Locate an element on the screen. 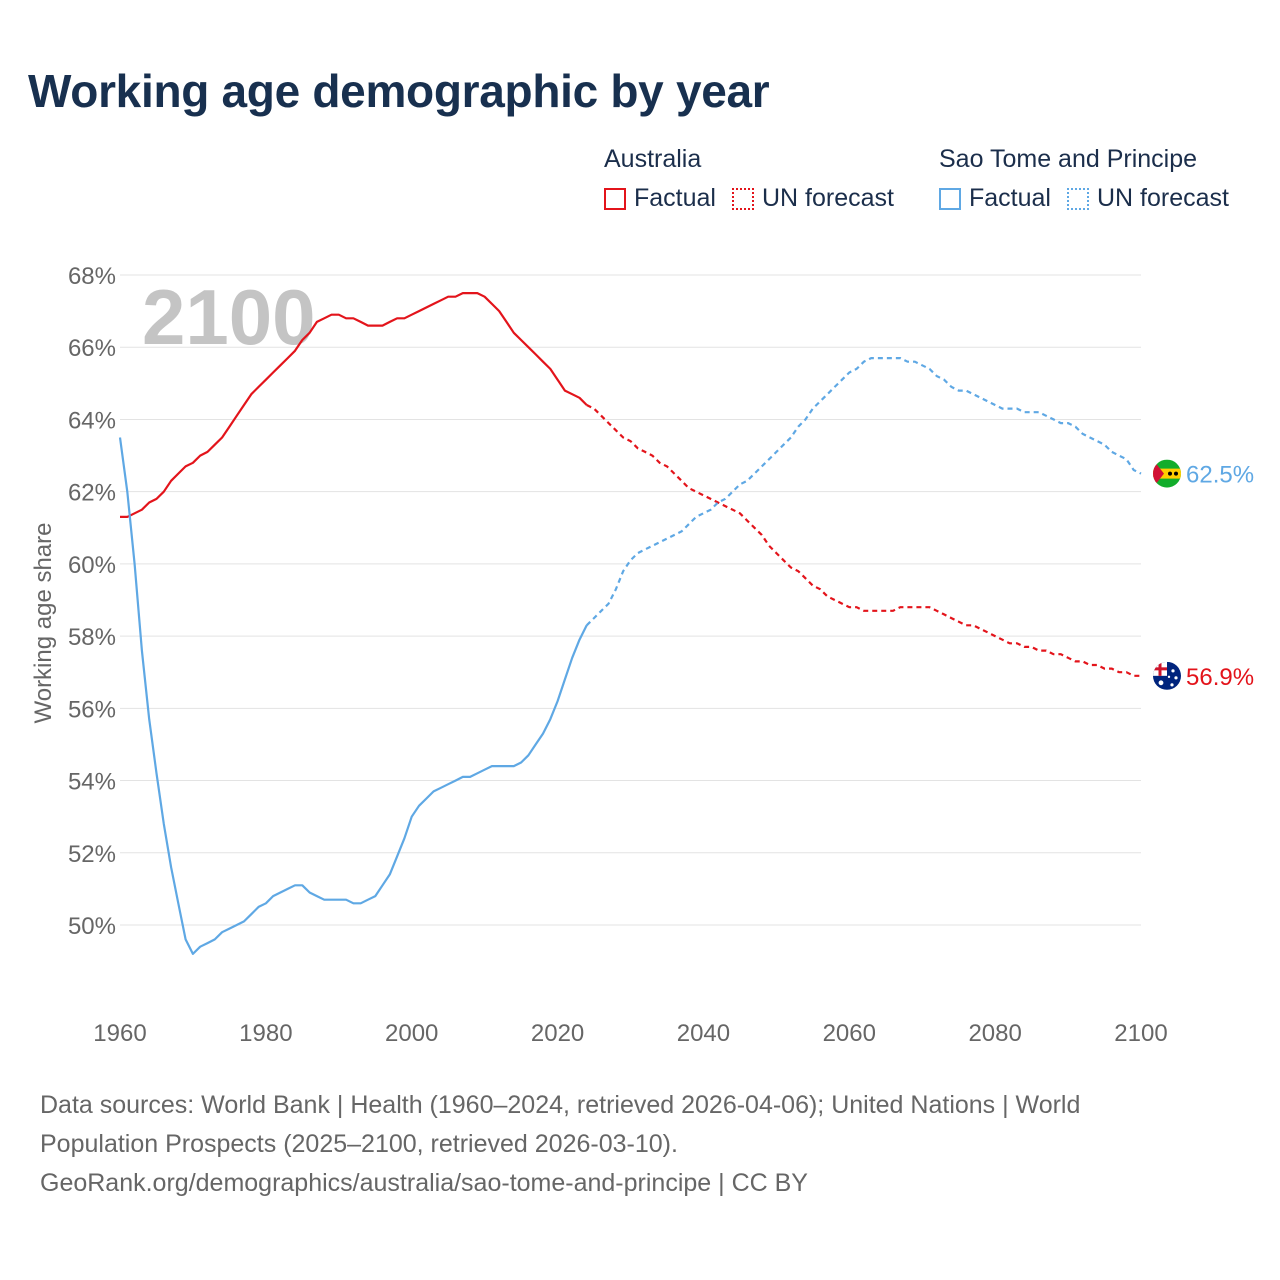  y-tick-label: 64% is located at coordinates (92, 420).